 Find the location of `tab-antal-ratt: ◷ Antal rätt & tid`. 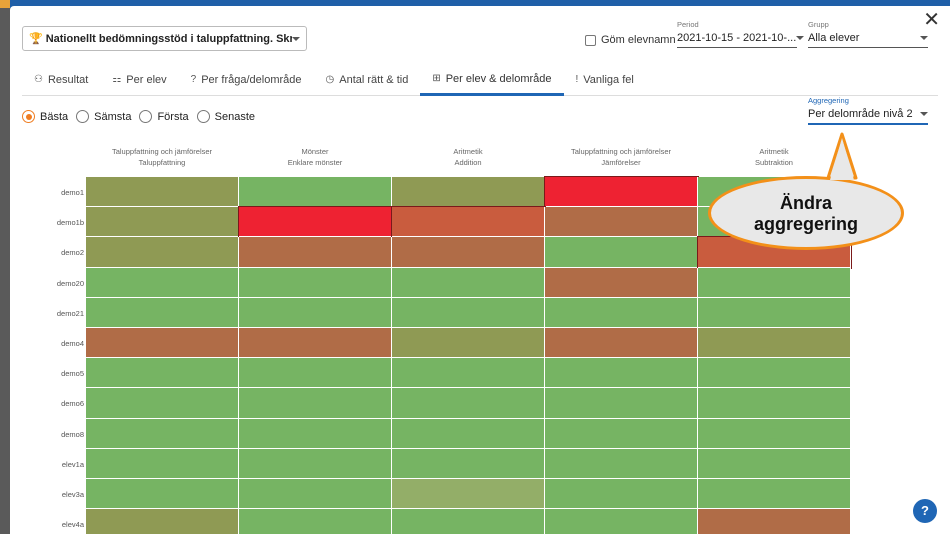

tab-antal-ratt: ◷ Antal rätt & tid is located at coordinates (367, 79).